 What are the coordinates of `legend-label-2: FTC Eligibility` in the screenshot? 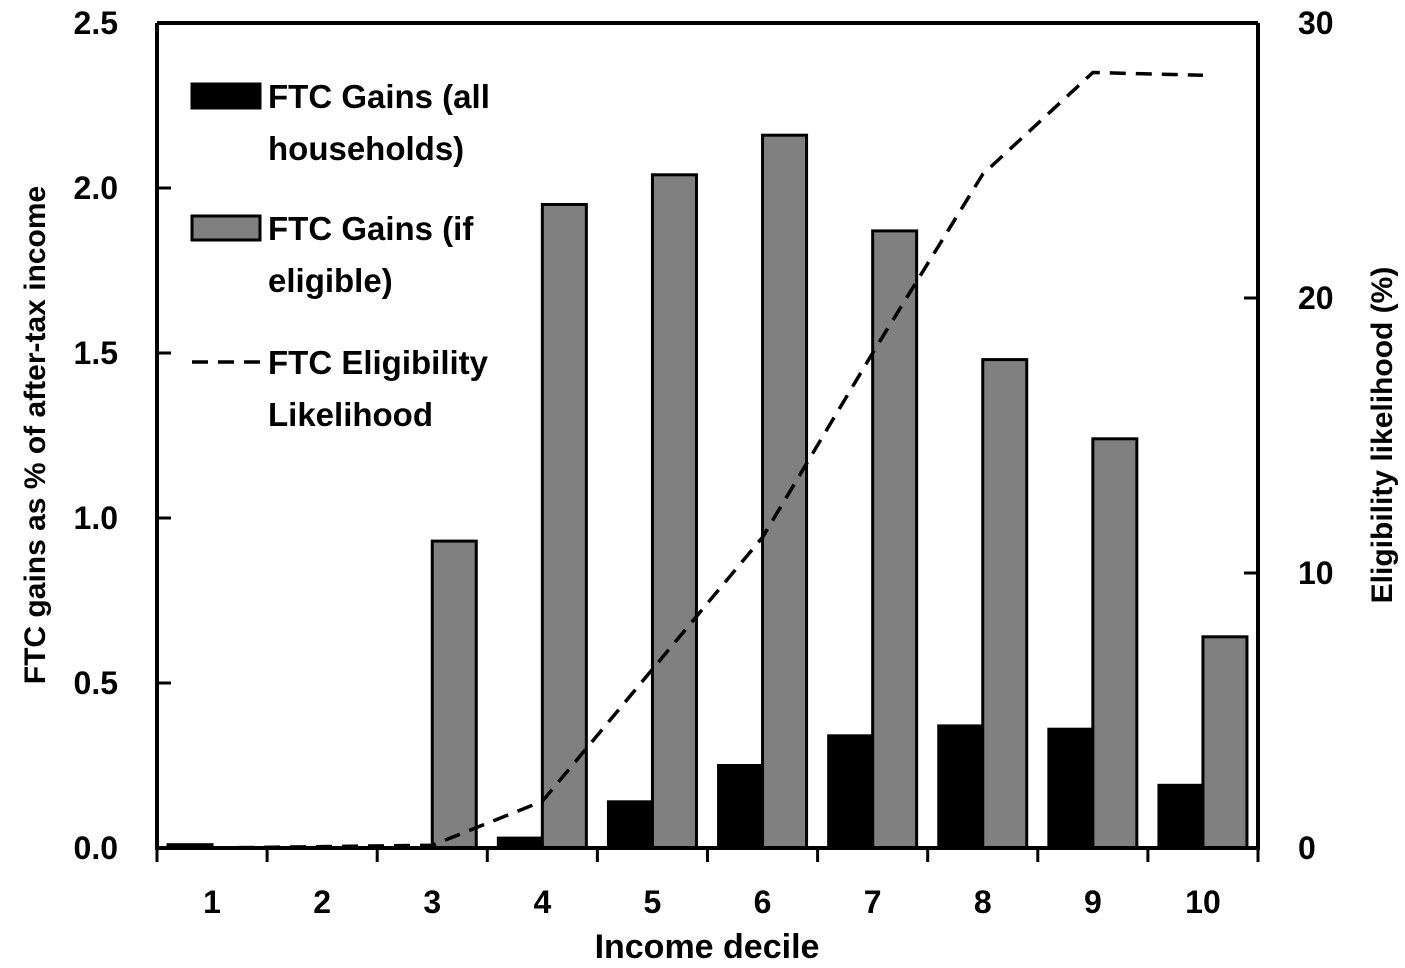 It's located at (378, 362).